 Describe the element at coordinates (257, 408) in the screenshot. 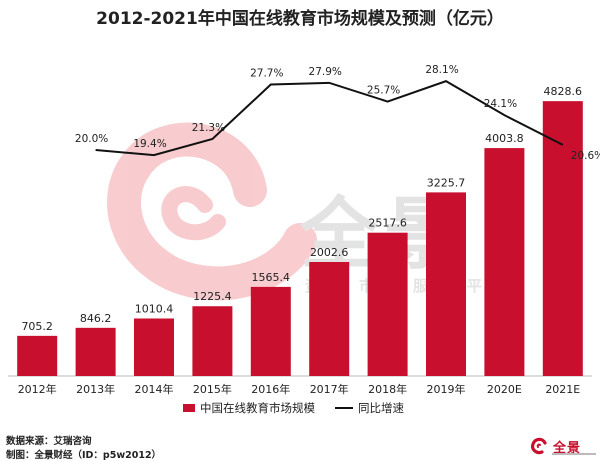

I see `legend-label-bars: 中国在线教育市场规模` at that location.